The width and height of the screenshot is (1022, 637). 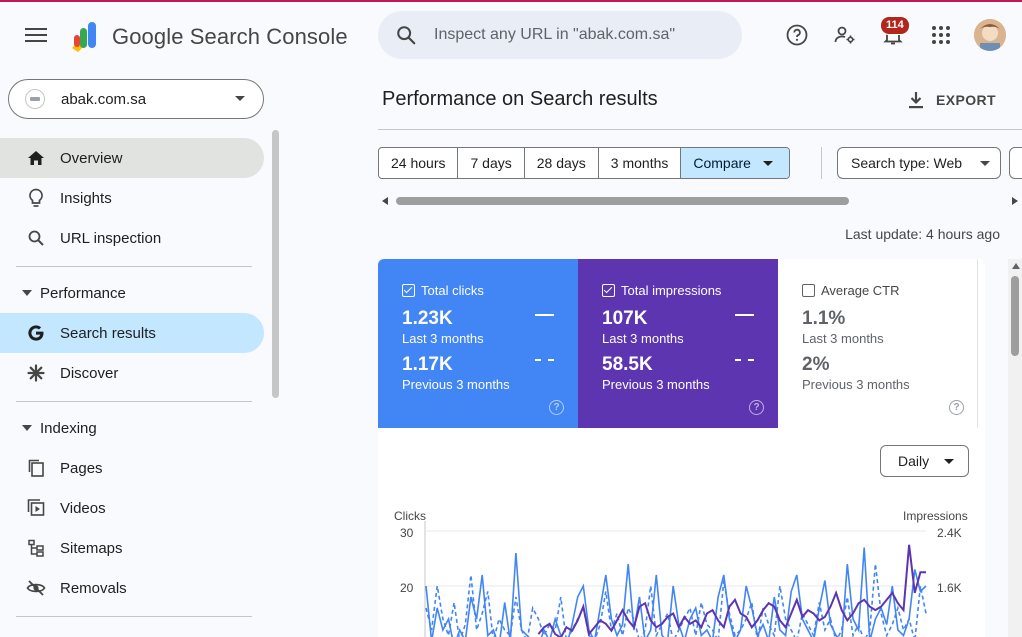 I want to click on main-menu-button, so click(x=36, y=35).